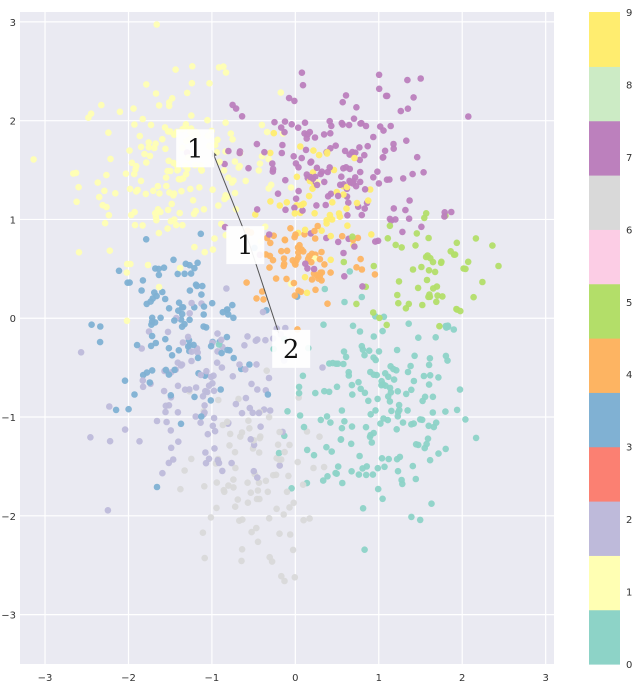 Image resolution: width=643 pixels, height=695 pixels. What do you see at coordinates (629, 375) in the screenshot?
I see `colorbar-label: 4` at bounding box center [629, 375].